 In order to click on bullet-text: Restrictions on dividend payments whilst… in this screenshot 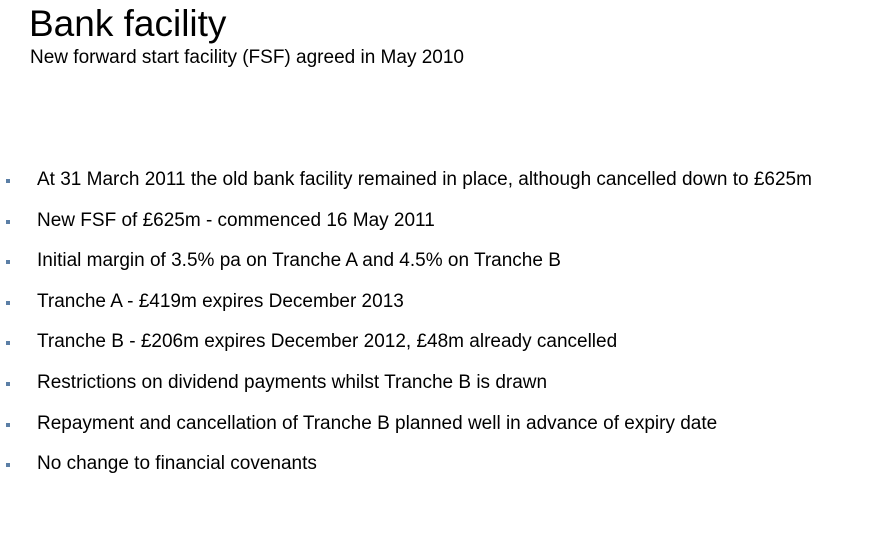, I will do `click(292, 382)`.